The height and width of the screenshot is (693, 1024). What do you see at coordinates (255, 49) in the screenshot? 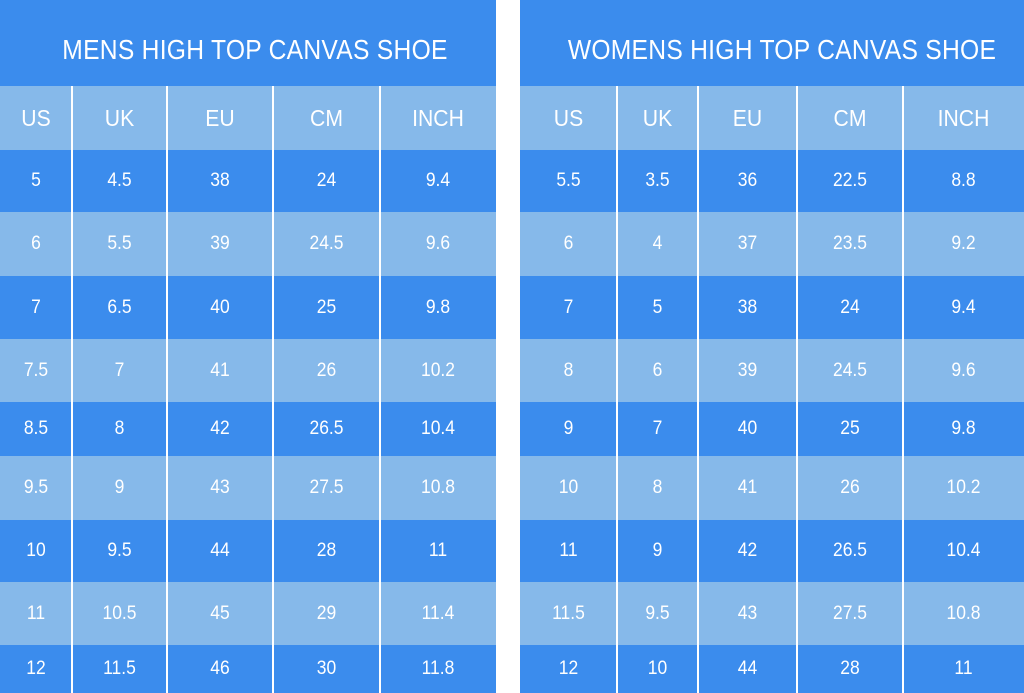
I see `mens-table-title: MENS HIGH TOP CANVAS SHOE` at bounding box center [255, 49].